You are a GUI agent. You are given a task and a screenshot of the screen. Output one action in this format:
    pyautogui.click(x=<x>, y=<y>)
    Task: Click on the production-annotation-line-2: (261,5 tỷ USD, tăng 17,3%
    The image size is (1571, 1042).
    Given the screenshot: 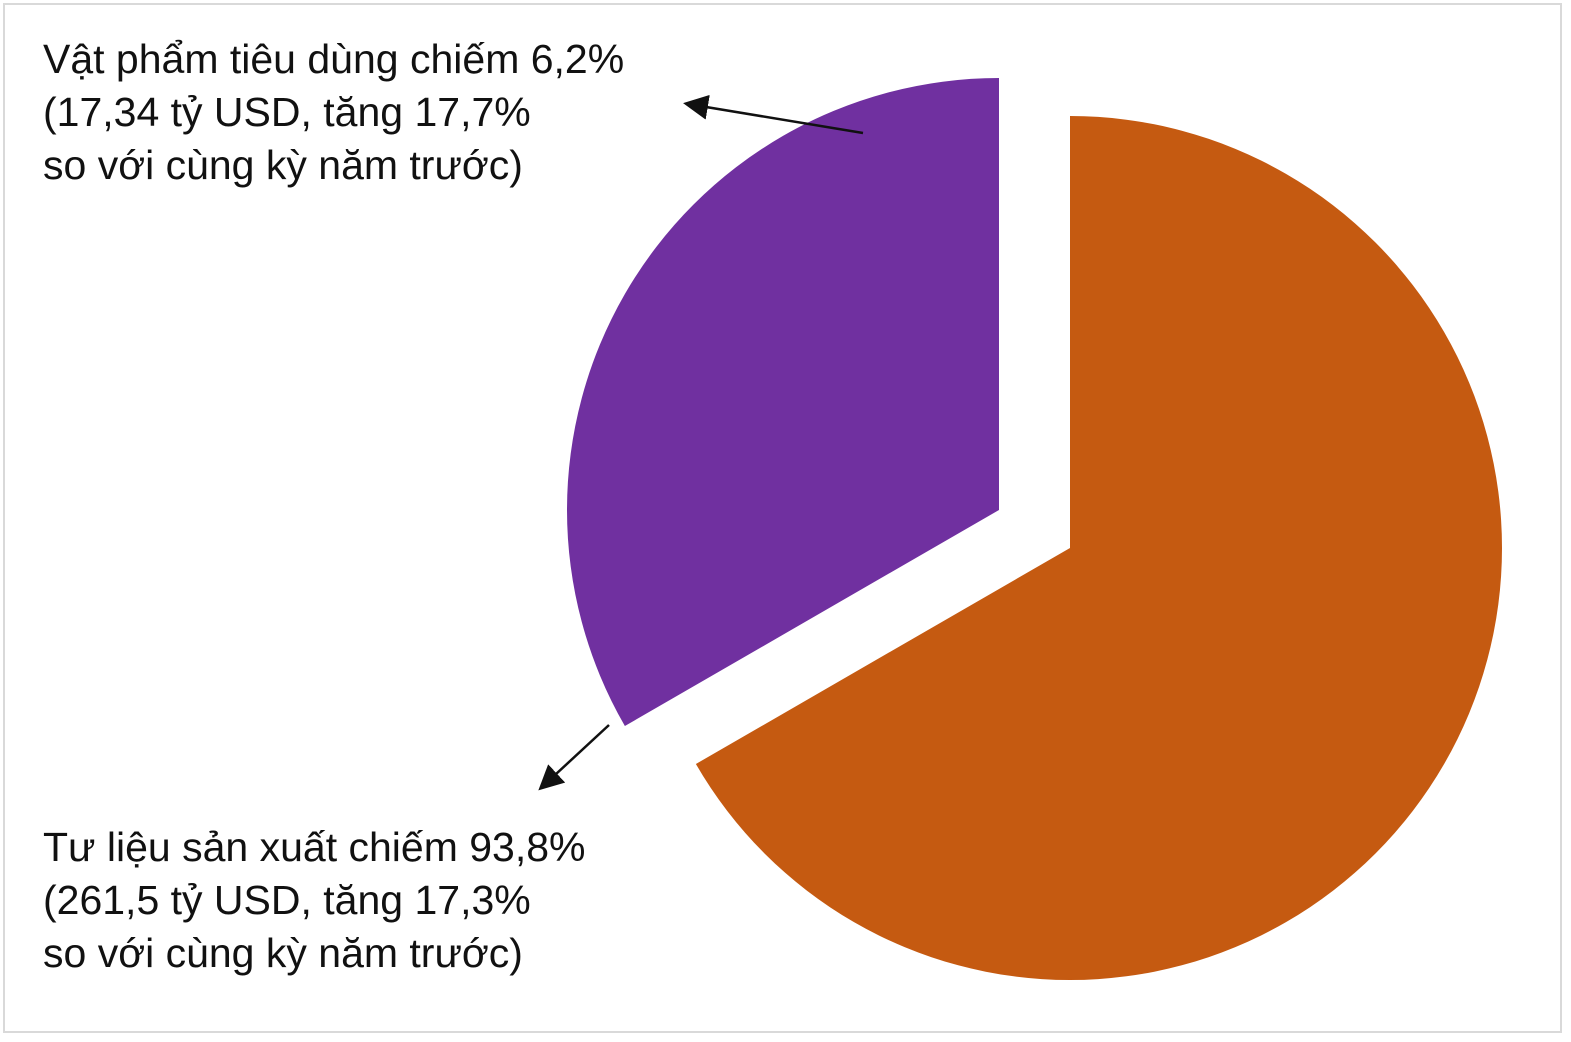 What is the action you would take?
    pyautogui.click(x=287, y=900)
    